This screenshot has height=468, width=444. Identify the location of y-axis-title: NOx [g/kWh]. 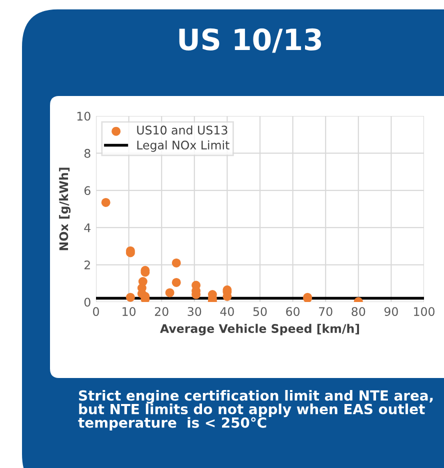
(65, 209).